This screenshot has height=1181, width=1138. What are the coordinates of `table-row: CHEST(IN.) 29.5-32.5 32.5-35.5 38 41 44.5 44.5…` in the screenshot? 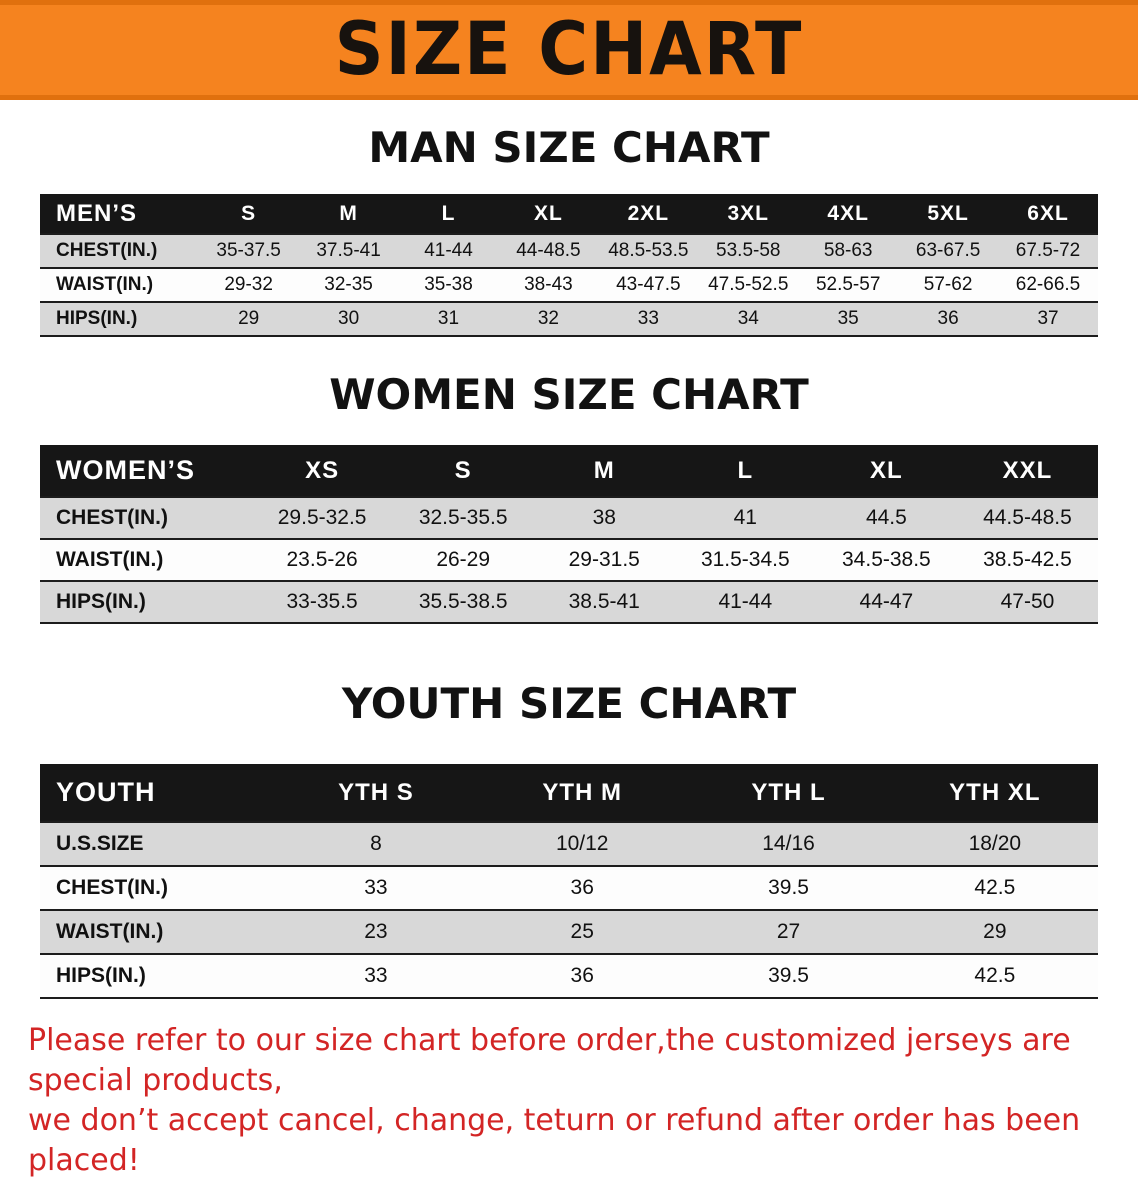 It's located at (569, 518).